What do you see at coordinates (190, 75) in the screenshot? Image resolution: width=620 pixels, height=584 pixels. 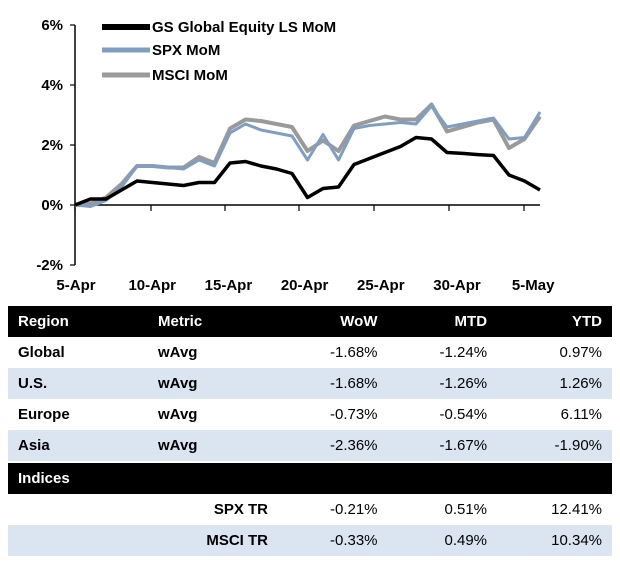 I see `legend-label: MSCI MoM` at bounding box center [190, 75].